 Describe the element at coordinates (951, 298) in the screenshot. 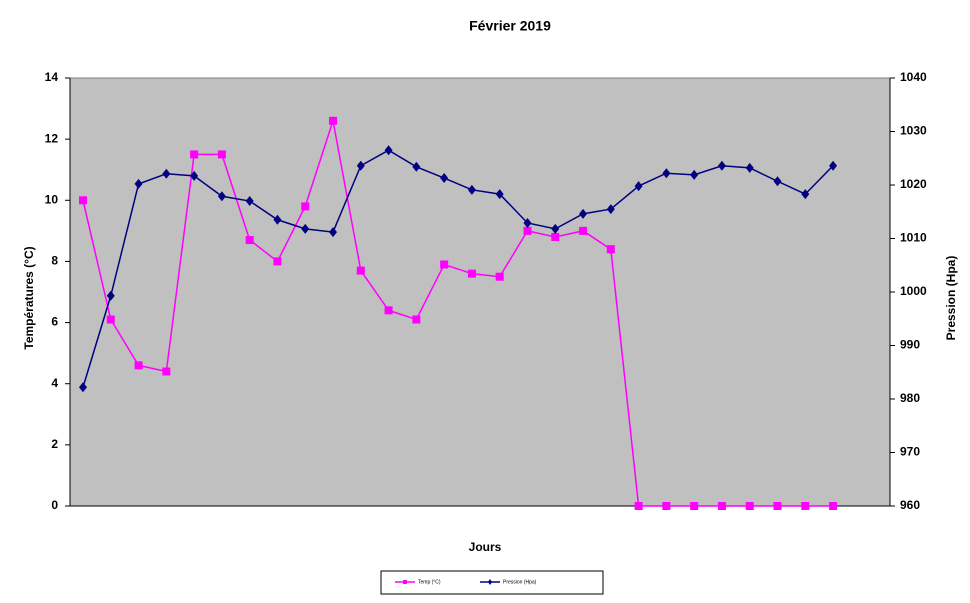

I see `y2-axis-title: Pression (Hpa)` at that location.